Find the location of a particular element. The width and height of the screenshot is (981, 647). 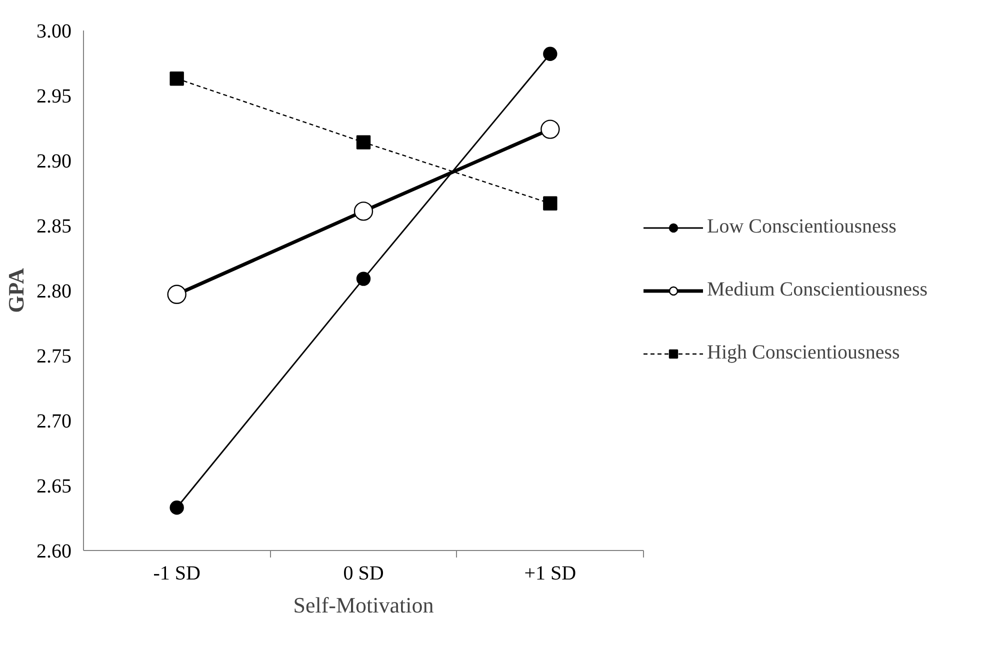

y-tick-label: 2.80 is located at coordinates (54, 291).